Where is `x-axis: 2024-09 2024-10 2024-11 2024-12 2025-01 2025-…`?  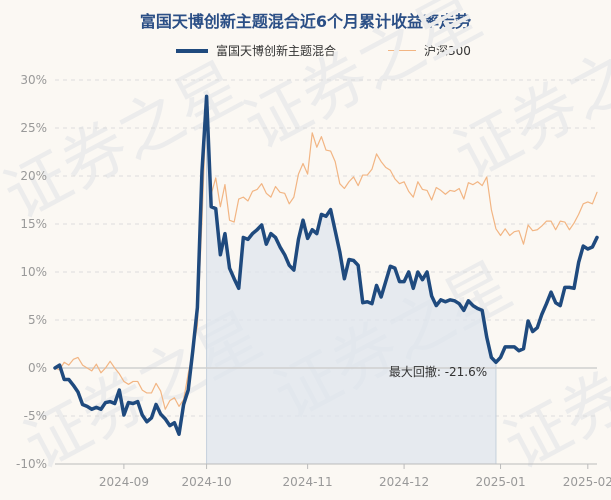 x-axis: 2024-09 2024-10 2024-11 2024-12 2025-01 2025-… is located at coordinates (333, 476).